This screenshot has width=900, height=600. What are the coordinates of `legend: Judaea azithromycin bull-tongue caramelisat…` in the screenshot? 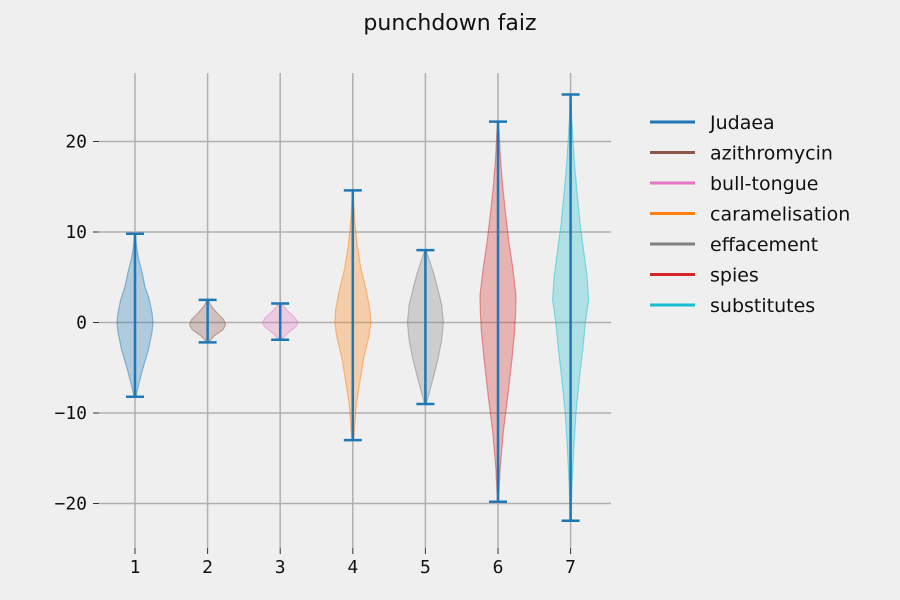 It's located at (750, 214).